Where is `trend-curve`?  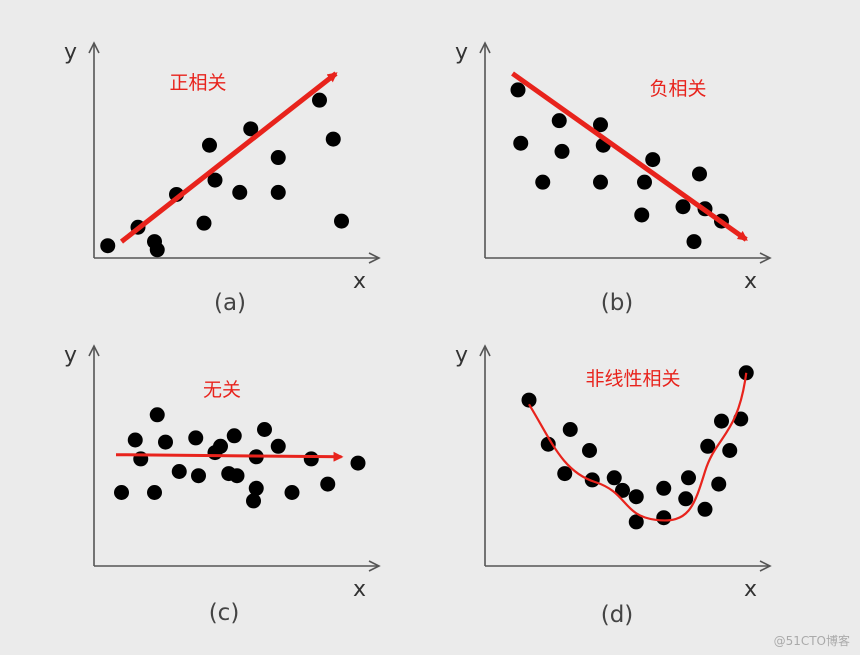 trend-curve is located at coordinates (638, 447).